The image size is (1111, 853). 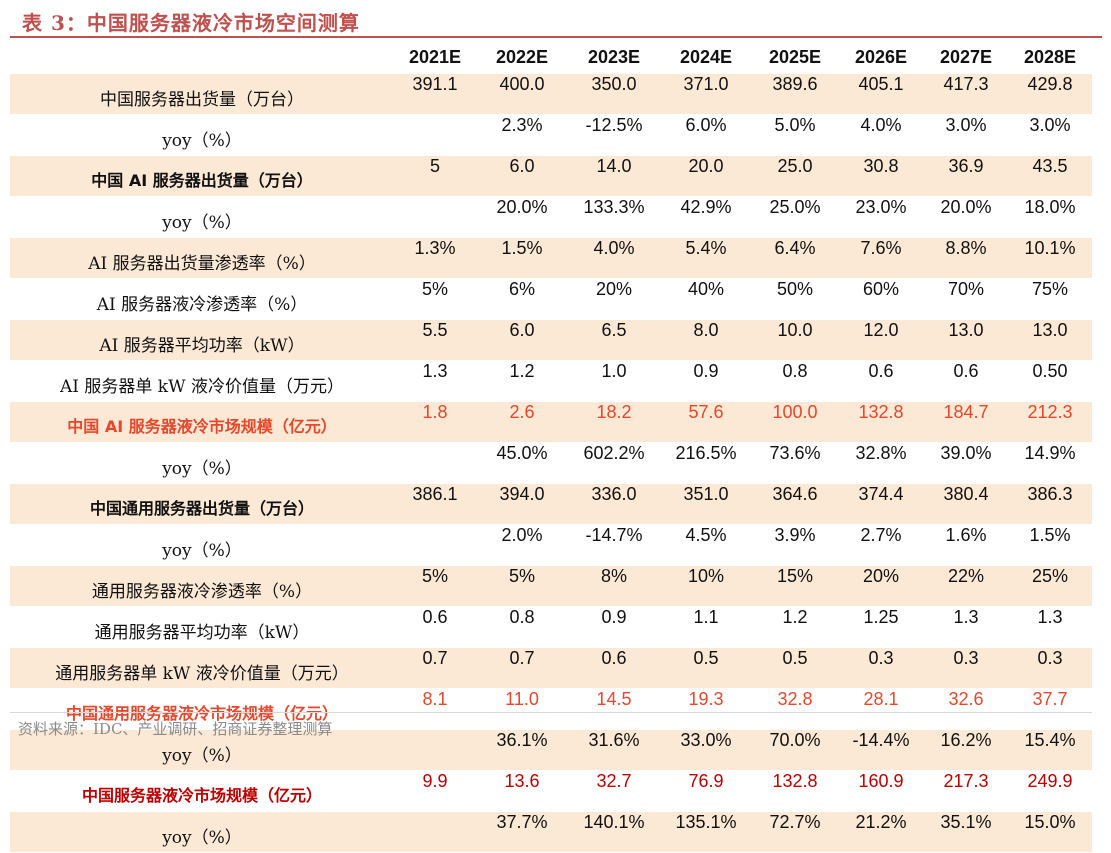 What do you see at coordinates (614, 504) in the screenshot?
I see `value-cell: 336.0` at bounding box center [614, 504].